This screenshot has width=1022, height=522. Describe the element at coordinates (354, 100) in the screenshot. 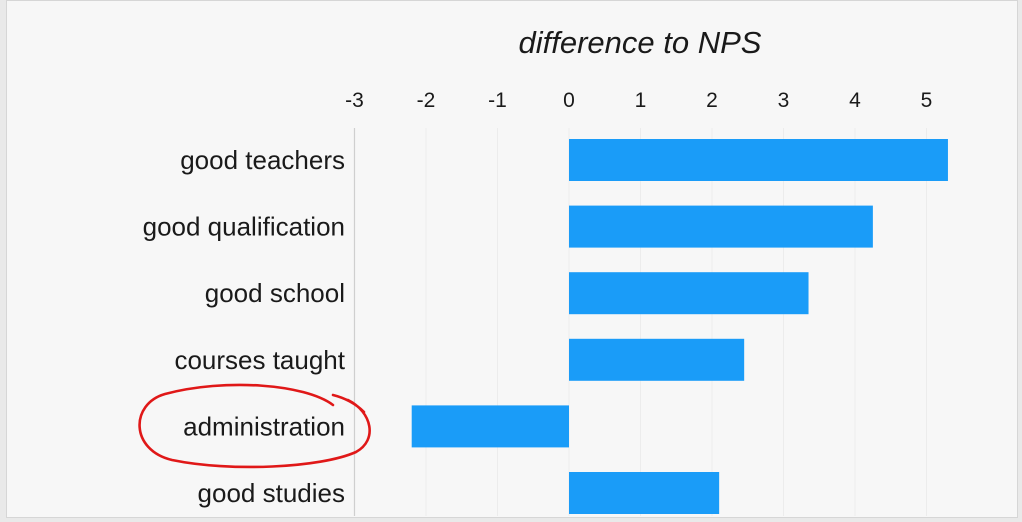

I see `x-tick-label: -3` at that location.